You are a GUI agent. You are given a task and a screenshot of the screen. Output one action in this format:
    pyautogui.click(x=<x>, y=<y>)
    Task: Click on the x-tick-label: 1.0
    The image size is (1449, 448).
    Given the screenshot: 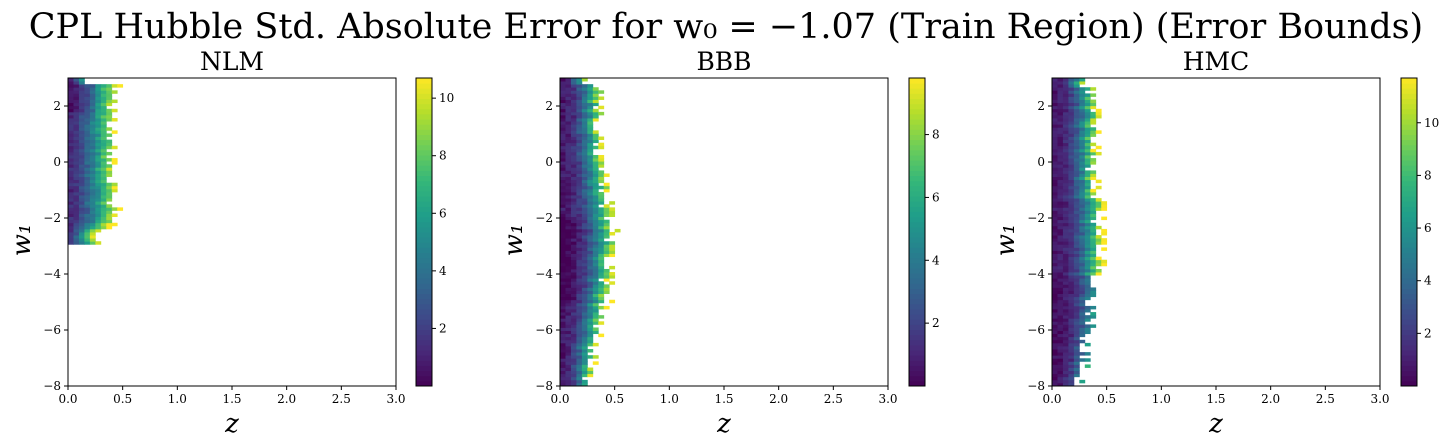 What is the action you would take?
    pyautogui.click(x=177, y=399)
    